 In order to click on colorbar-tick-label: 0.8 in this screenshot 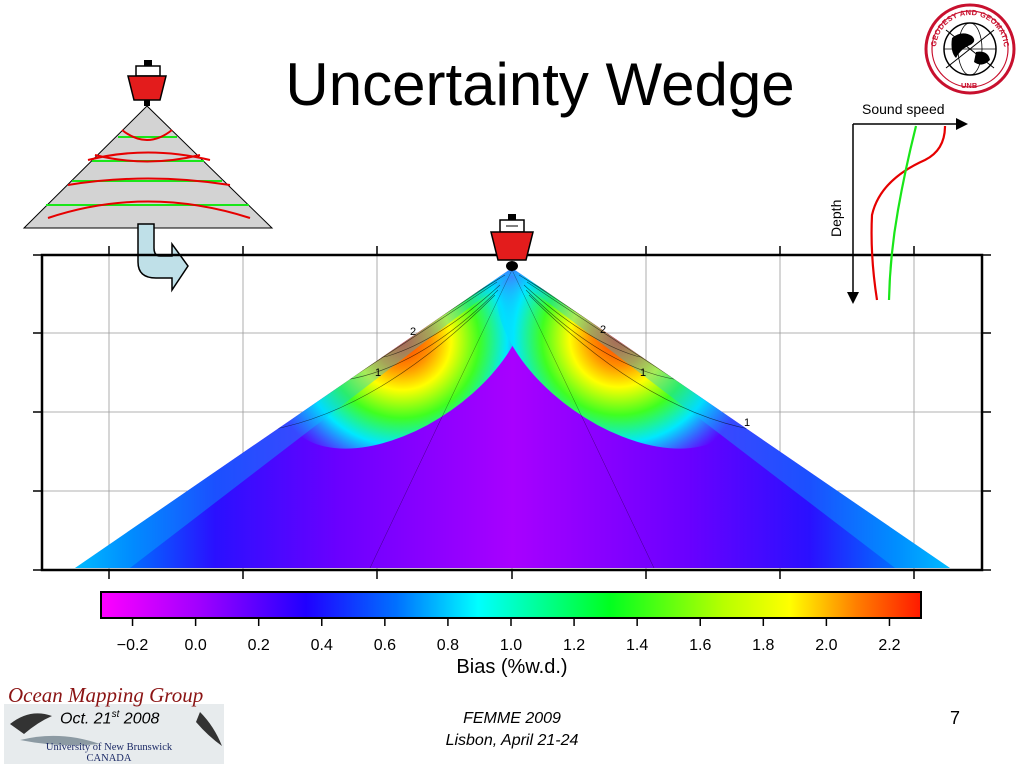, I will do `click(448, 645)`.